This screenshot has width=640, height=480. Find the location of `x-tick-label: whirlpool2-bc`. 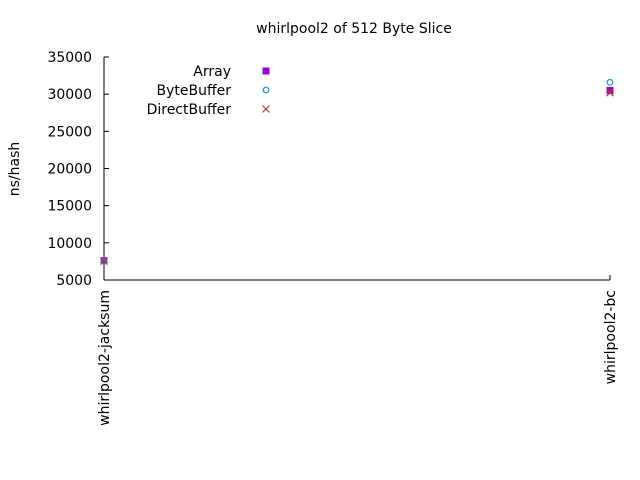

x-tick-label: whirlpool2-bc is located at coordinates (611, 337).